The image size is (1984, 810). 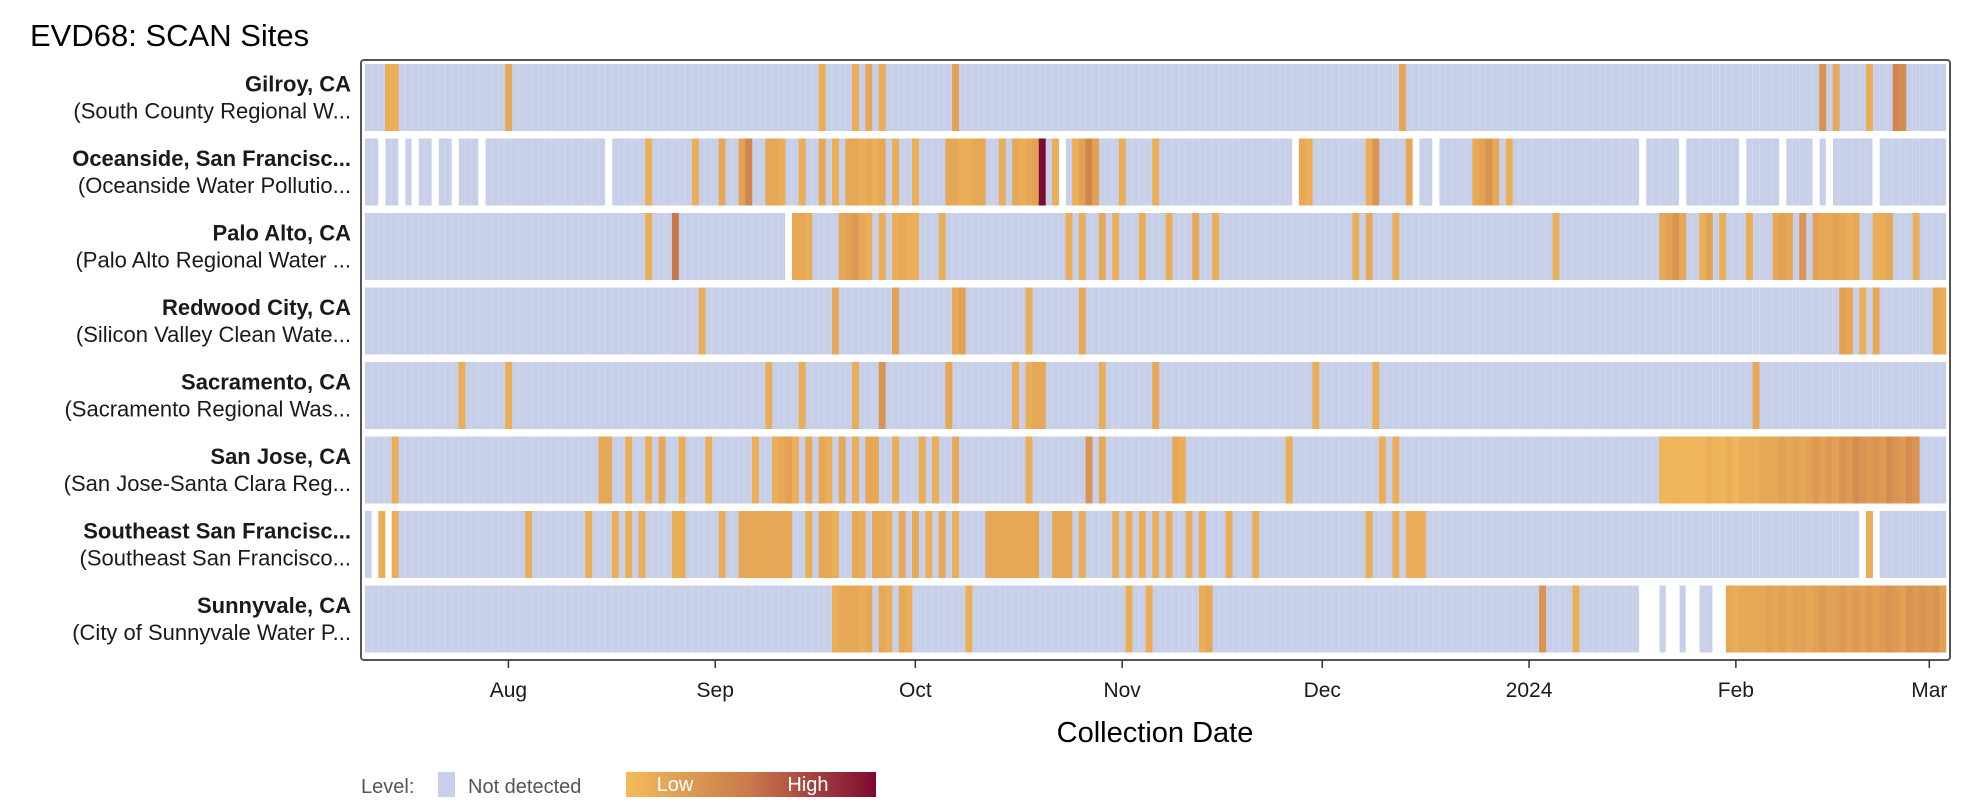 I want to click on legend-not-detected-swatch, so click(x=446, y=784).